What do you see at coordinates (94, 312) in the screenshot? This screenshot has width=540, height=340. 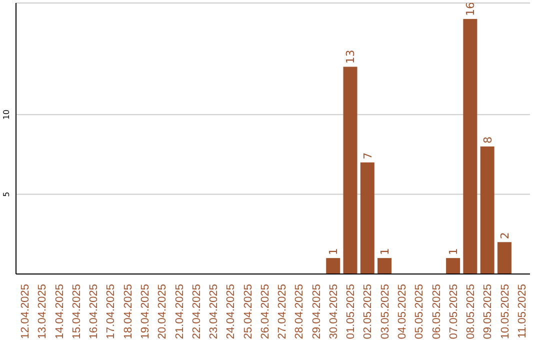 I see `x-tick-label: 16.04.2025` at bounding box center [94, 312].